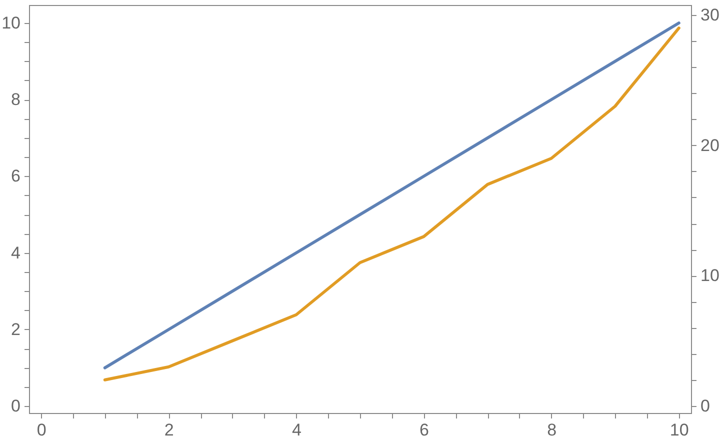  Describe the element at coordinates (15, 406) in the screenshot. I see `y-tick-label: 0` at that location.